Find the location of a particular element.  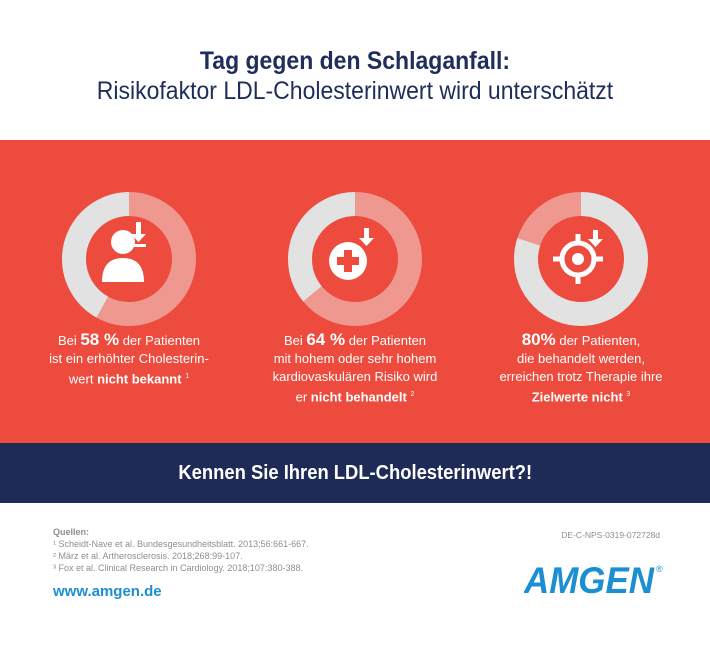

amgen-logo: AMGEN ® is located at coordinates (594, 580).